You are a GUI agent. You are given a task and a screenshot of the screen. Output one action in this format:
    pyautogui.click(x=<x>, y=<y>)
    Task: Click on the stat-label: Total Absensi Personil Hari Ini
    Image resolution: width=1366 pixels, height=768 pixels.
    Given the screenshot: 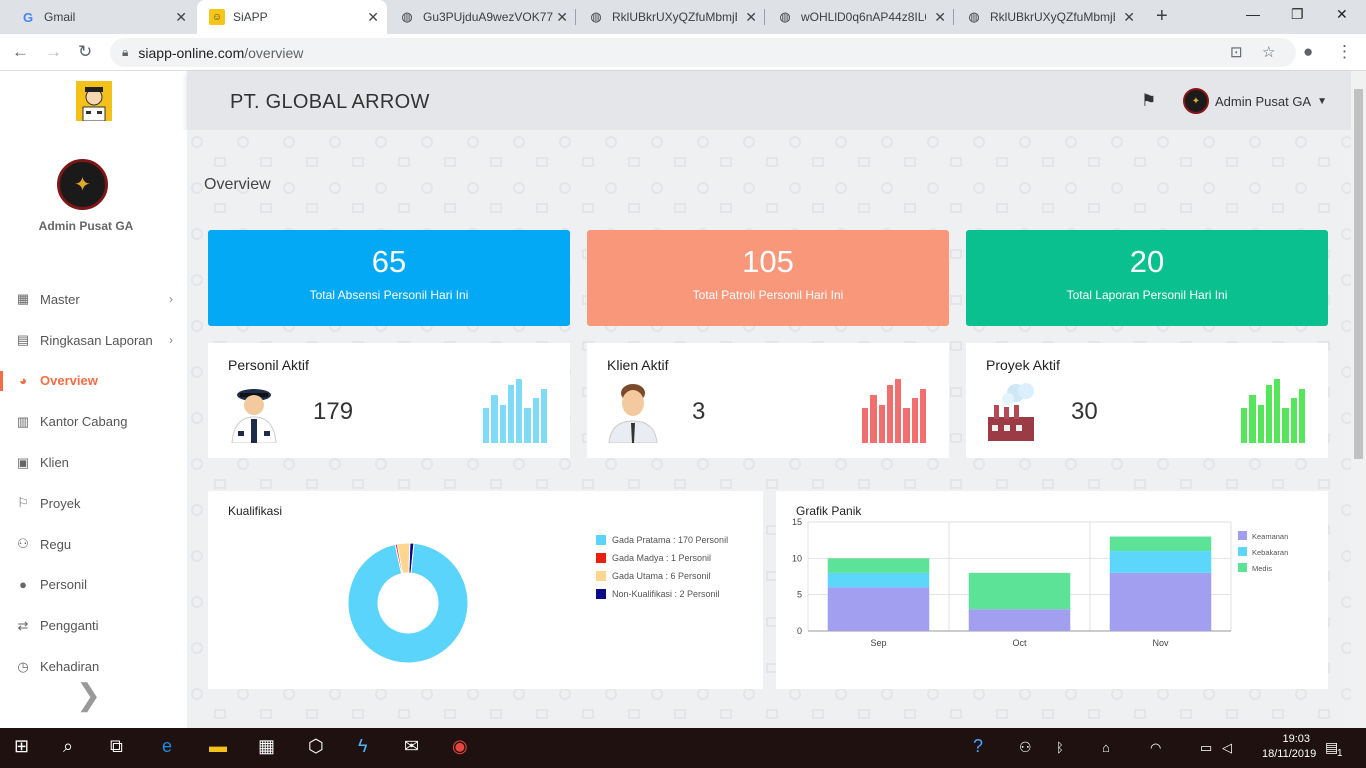 What is the action you would take?
    pyautogui.click(x=389, y=295)
    